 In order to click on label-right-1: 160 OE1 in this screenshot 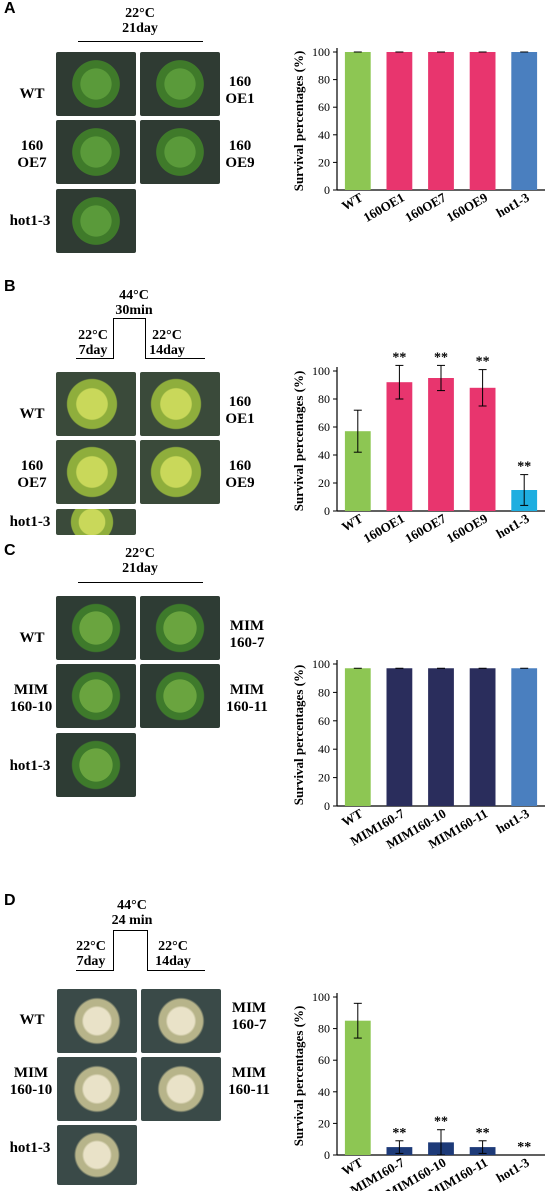, I will do `click(240, 90)`.